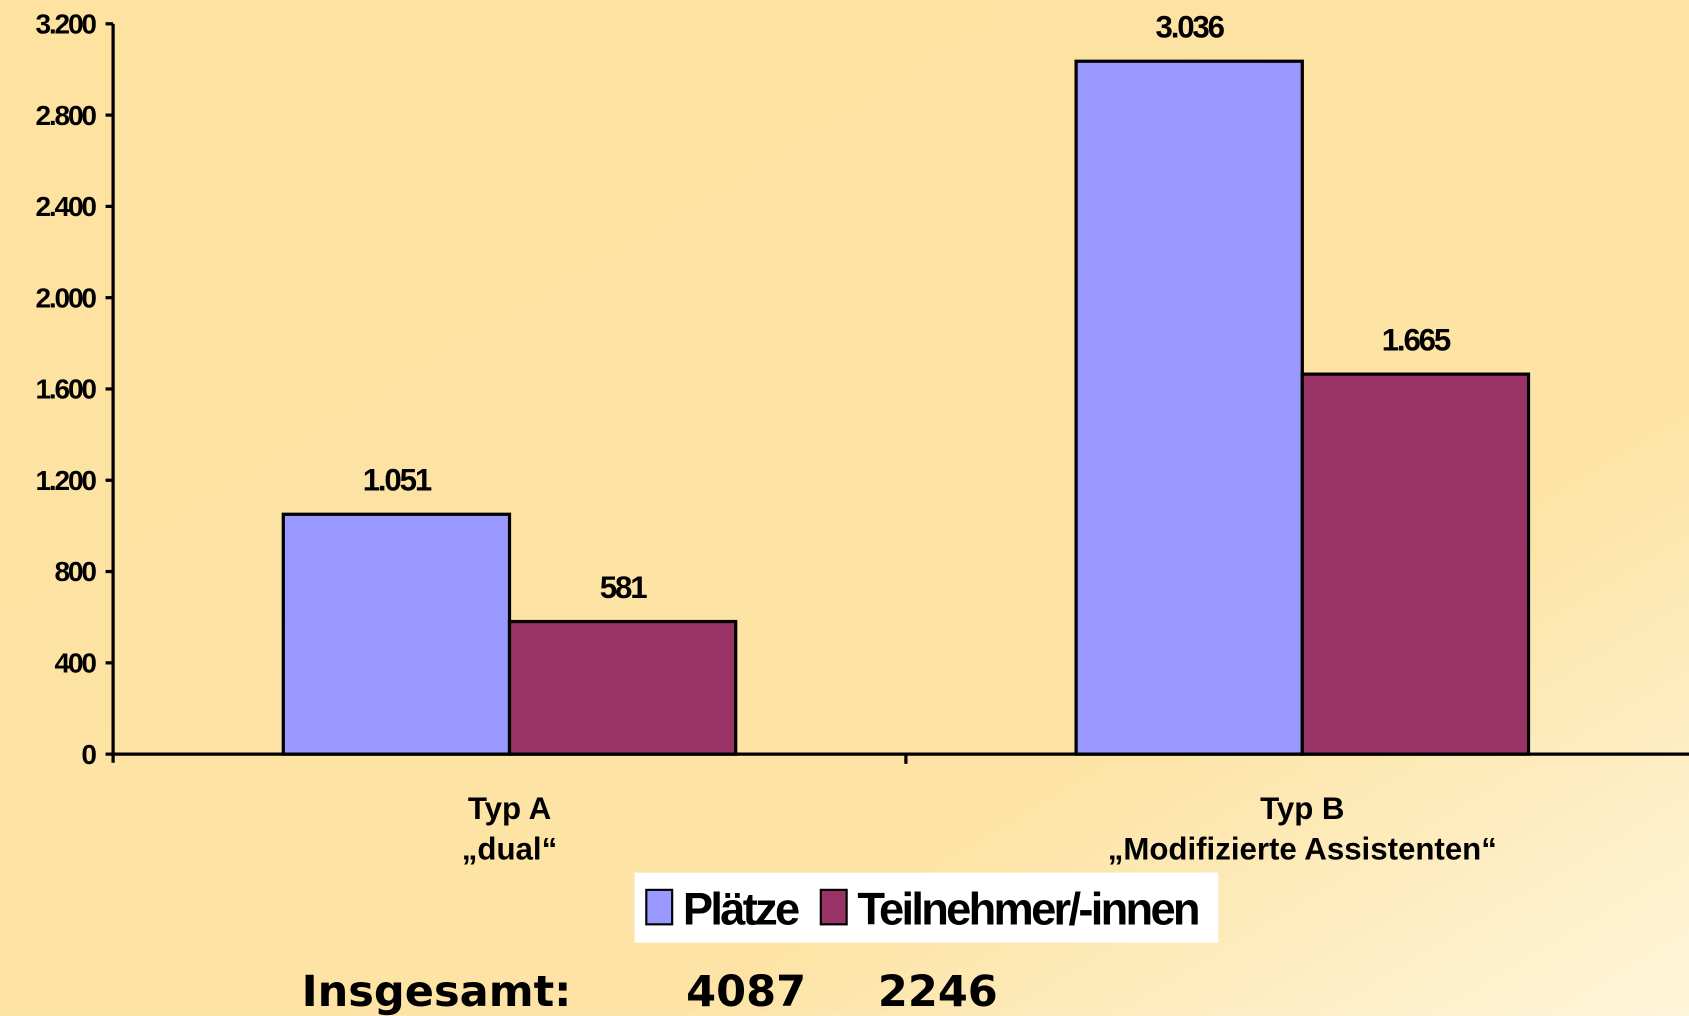  What do you see at coordinates (746, 991) in the screenshot?
I see `total-value: 4087` at bounding box center [746, 991].